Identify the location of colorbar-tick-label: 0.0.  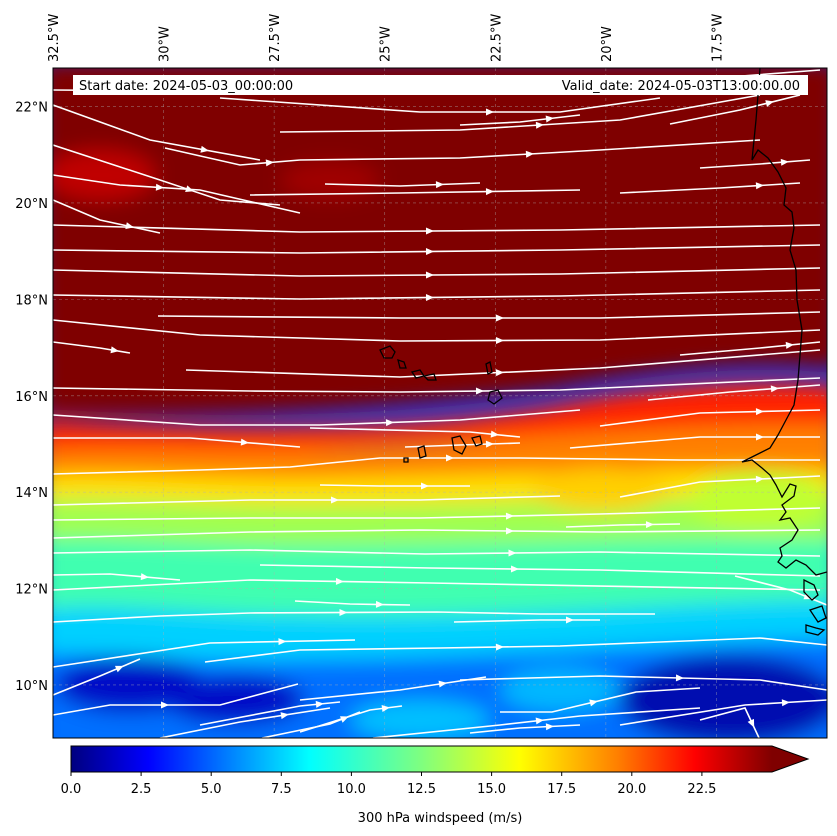
(71, 789).